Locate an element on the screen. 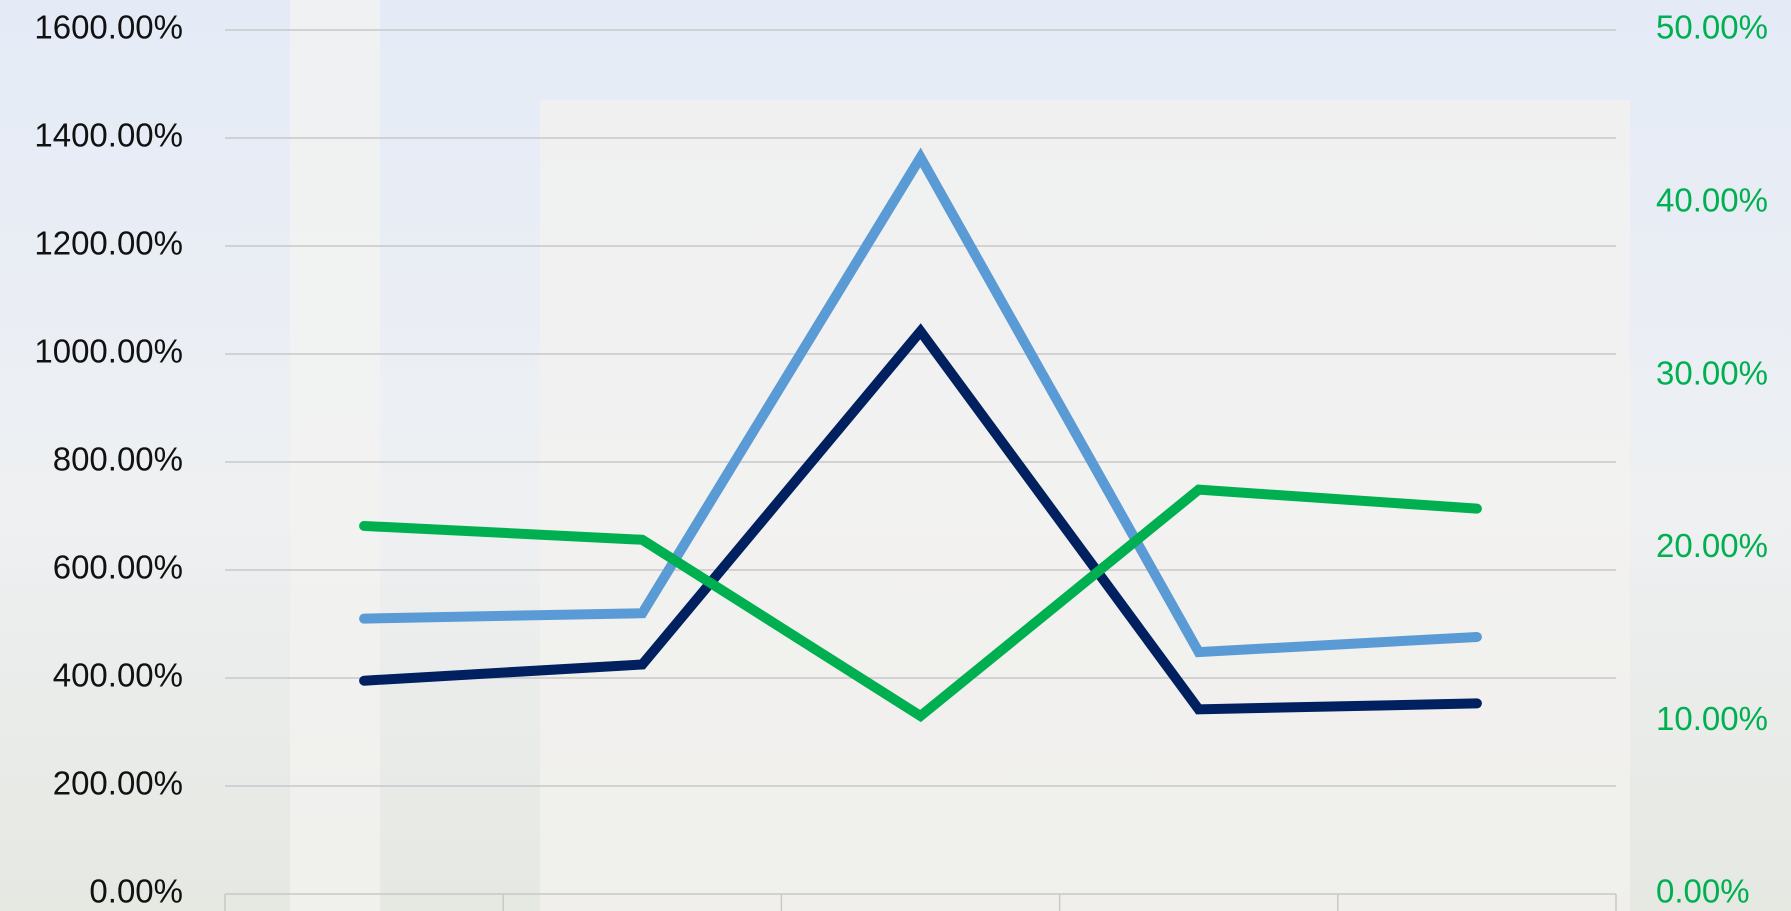 This screenshot has height=911, width=1791. y2-tick-label: 0.00% is located at coordinates (1703, 891).